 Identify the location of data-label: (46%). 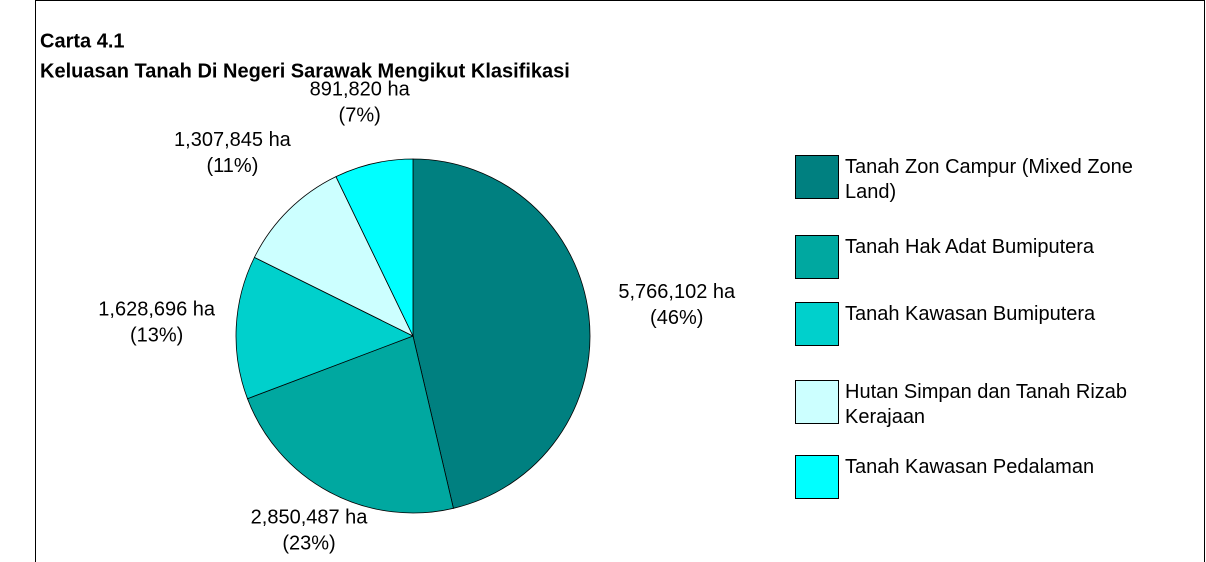
(676, 318).